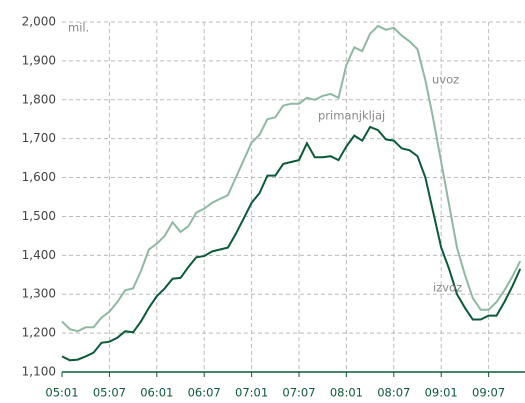  Describe the element at coordinates (39, 216) in the screenshot. I see `y-tick-label: 1,500` at that location.